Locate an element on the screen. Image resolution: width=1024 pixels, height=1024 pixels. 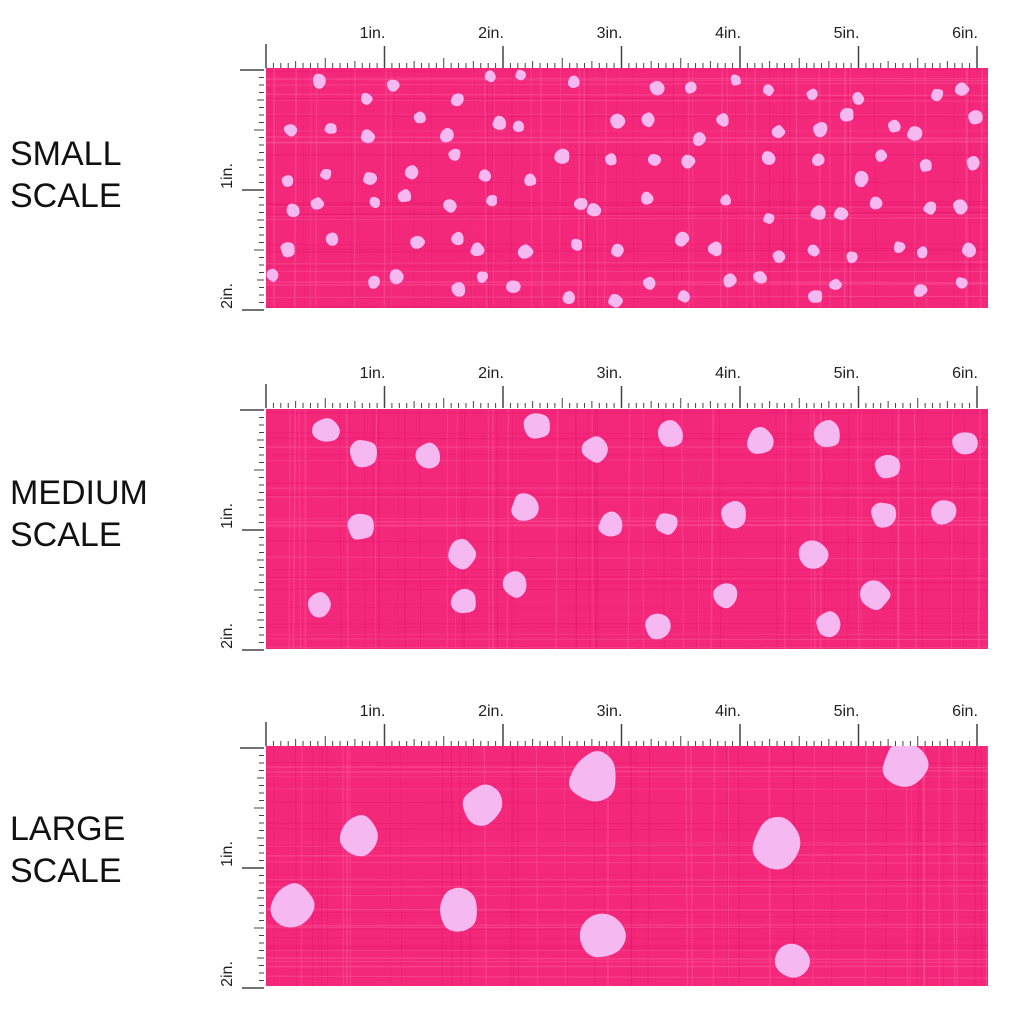
scale-label-small: SMALL SCALE is located at coordinates (66, 175).